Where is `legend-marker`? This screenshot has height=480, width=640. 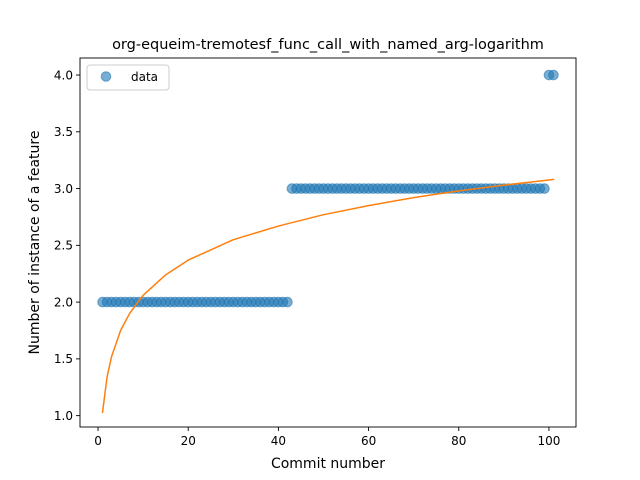 legend-marker is located at coordinates (106, 76).